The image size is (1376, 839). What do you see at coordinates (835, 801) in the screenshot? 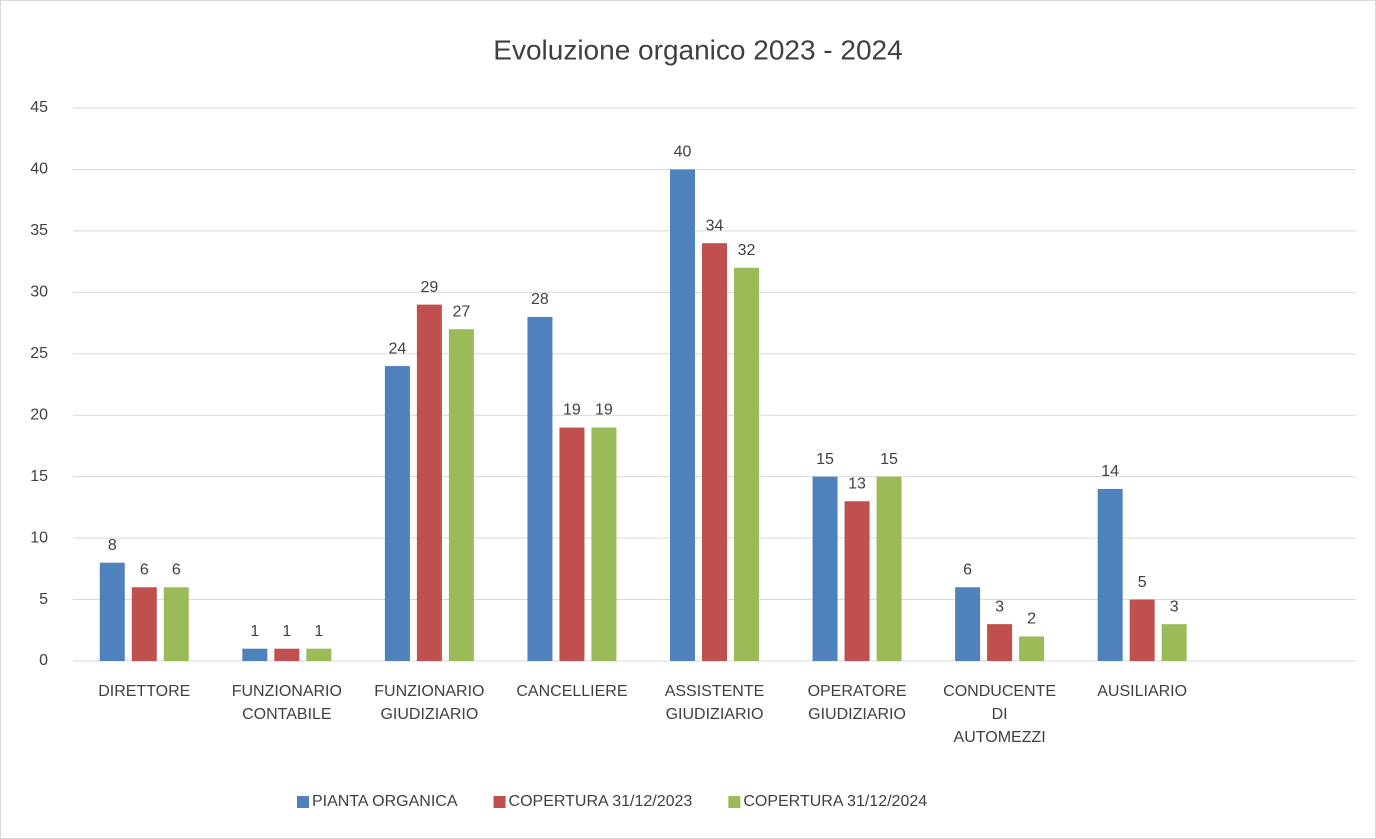
I see `legend-label: COPERTURA 31/12/2024` at bounding box center [835, 801].